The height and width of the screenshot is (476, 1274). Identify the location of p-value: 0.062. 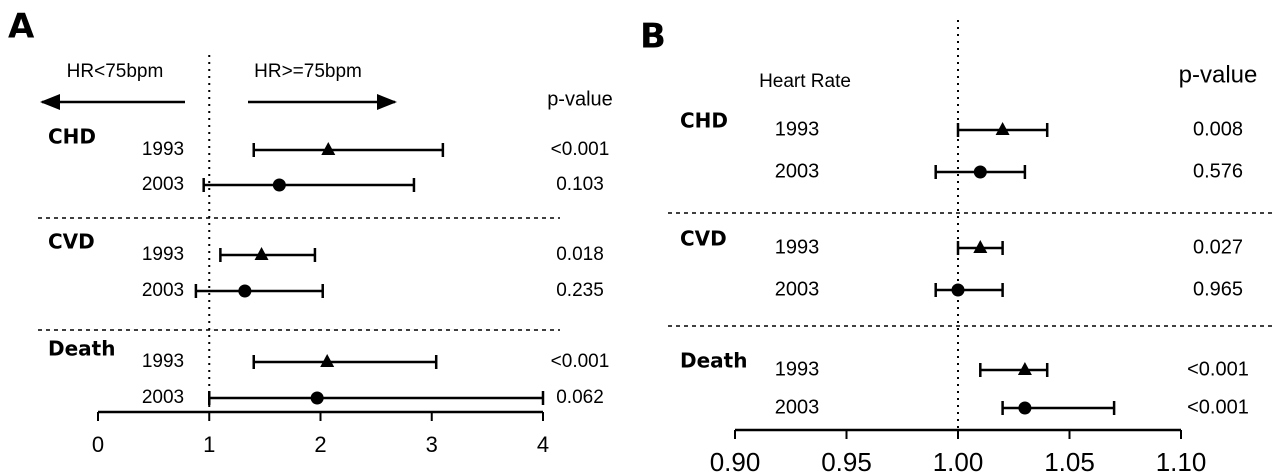
(580, 397).